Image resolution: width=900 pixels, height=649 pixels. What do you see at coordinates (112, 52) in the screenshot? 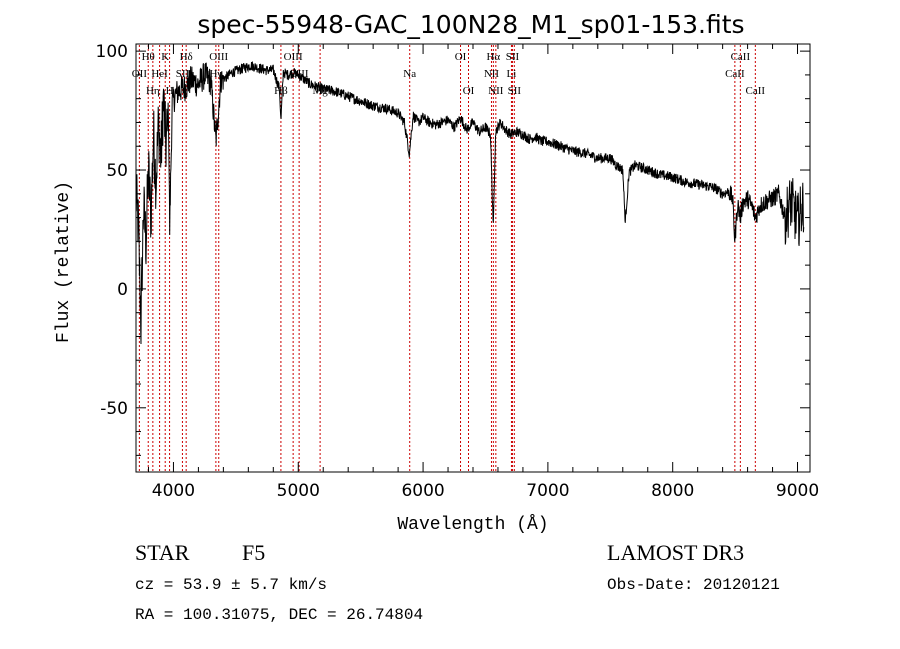
I see `y-tick-label-3: 100` at bounding box center [112, 52].